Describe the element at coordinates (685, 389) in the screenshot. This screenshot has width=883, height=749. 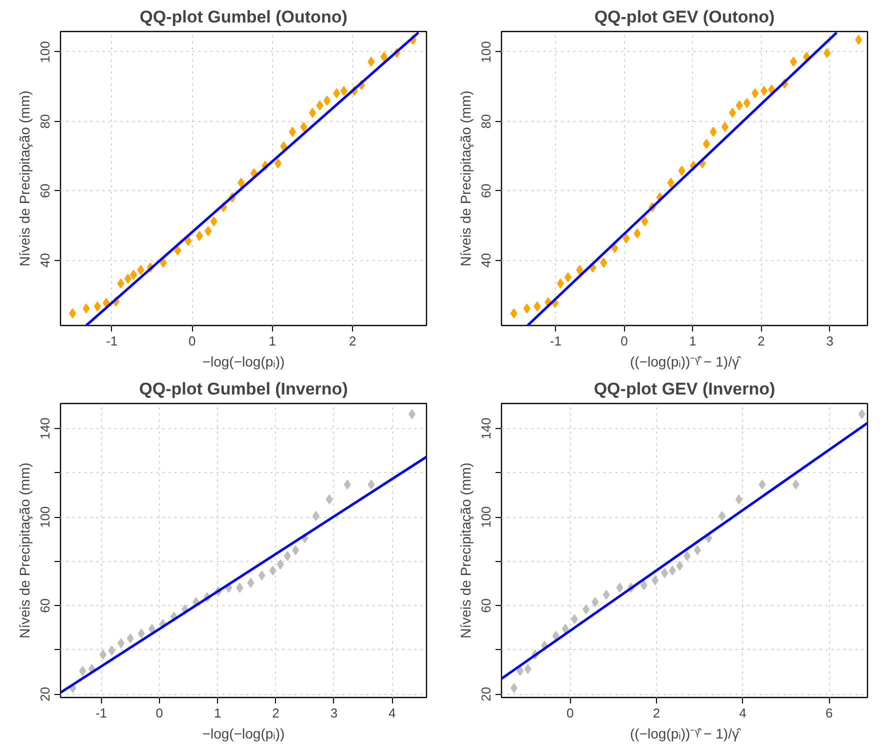
I see `chart-title: QQ-plot GEV (Inverno)` at that location.